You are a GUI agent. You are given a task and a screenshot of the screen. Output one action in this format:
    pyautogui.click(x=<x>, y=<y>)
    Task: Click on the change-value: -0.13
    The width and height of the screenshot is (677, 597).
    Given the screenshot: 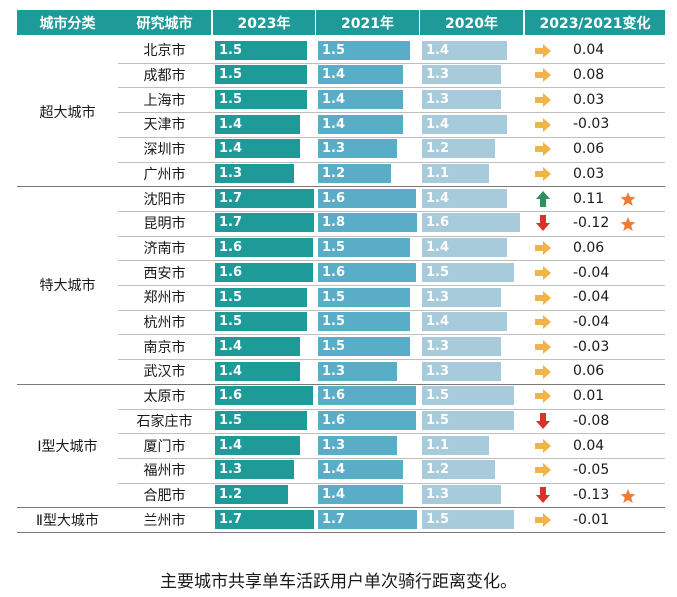 What is the action you would take?
    pyautogui.click(x=591, y=494)
    